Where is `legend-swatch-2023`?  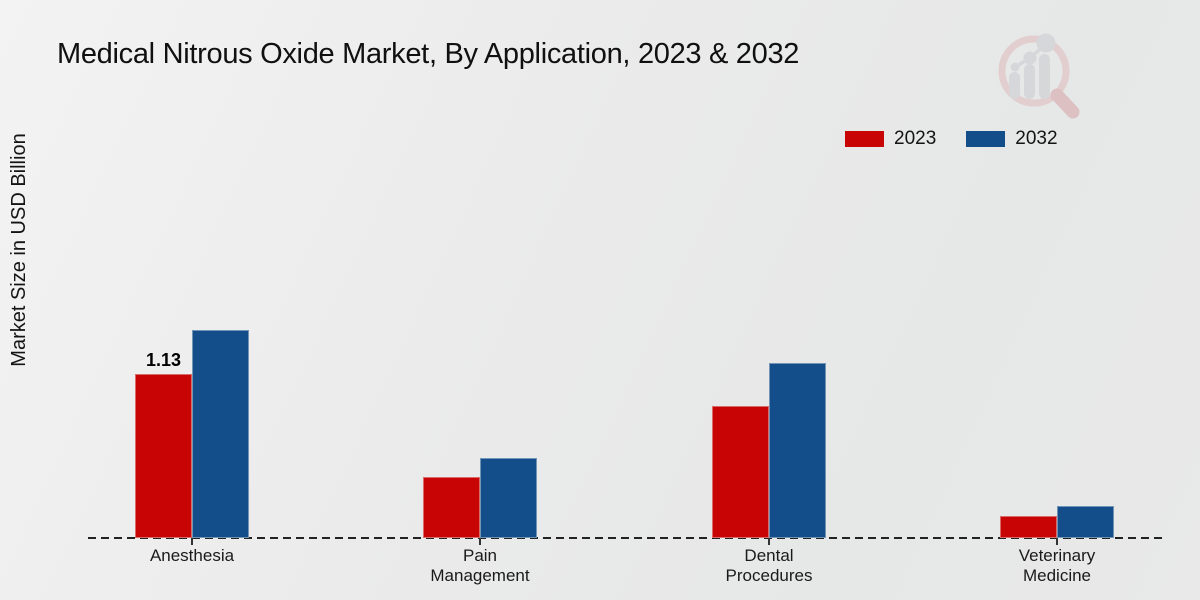
legend-swatch-2023 is located at coordinates (864, 139).